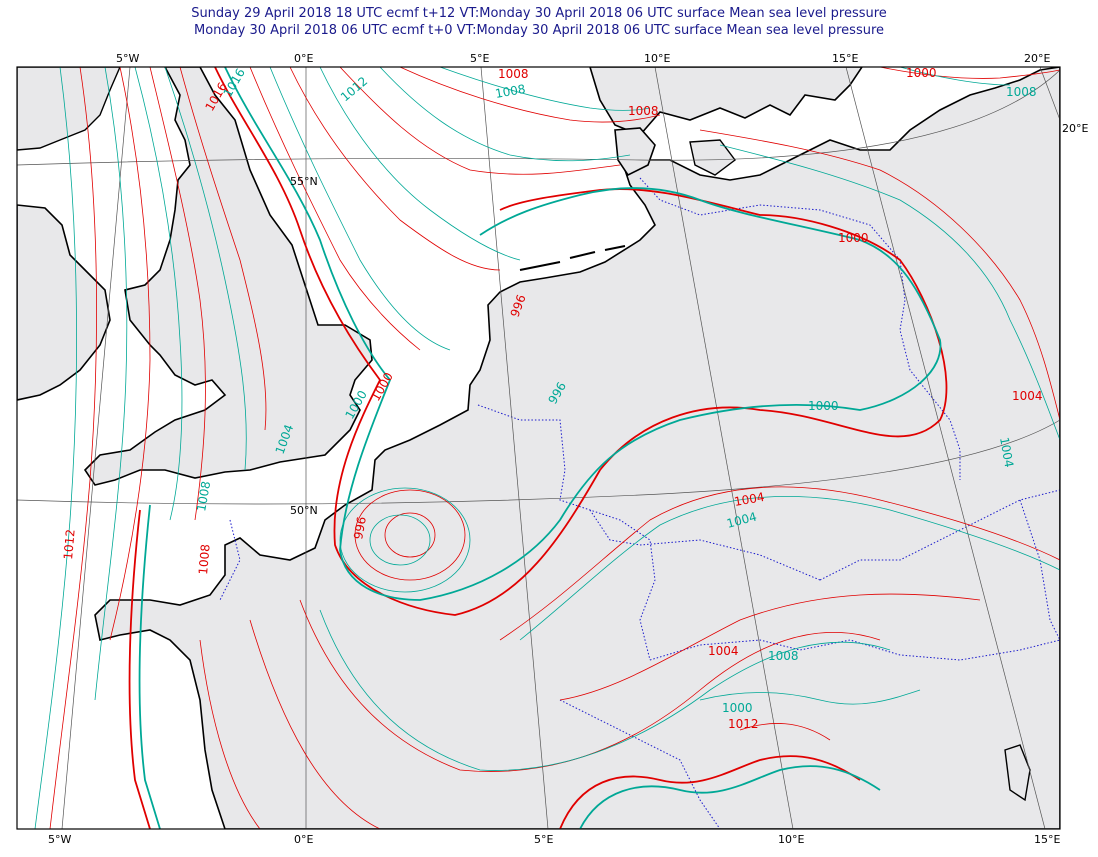 The image size is (1098, 857). I want to click on forecast-isobar-low-center, so click(410, 535).